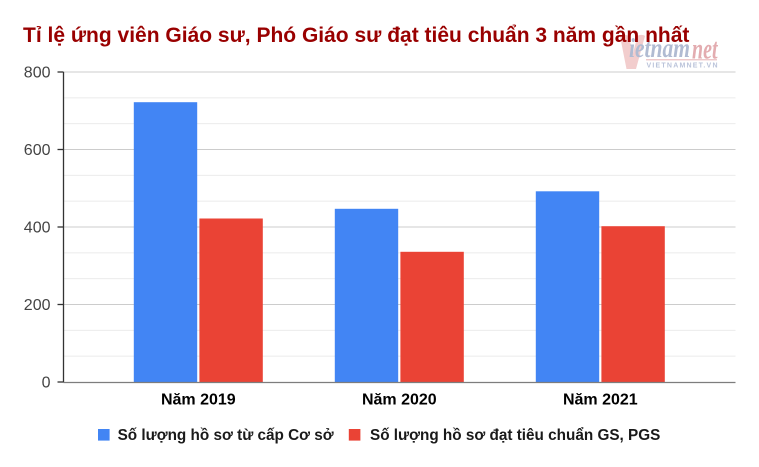 The image size is (759, 467). Describe the element at coordinates (226, 435) in the screenshot. I see `svg-text: Số lượng hồ sơ từ cấp Cơ sở` at that location.